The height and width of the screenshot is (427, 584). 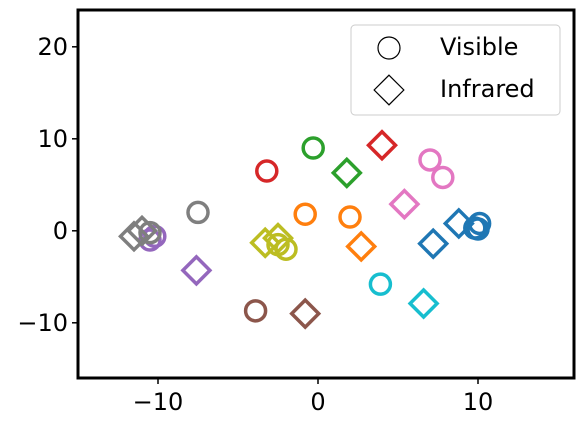 I want to click on y-tick-label: −10, so click(x=42, y=323).